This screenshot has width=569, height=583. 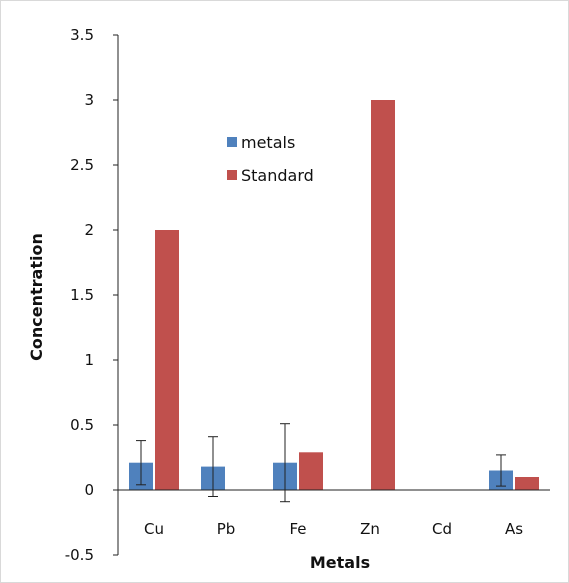 I want to click on x-tick-label: Zn, so click(x=370, y=529).